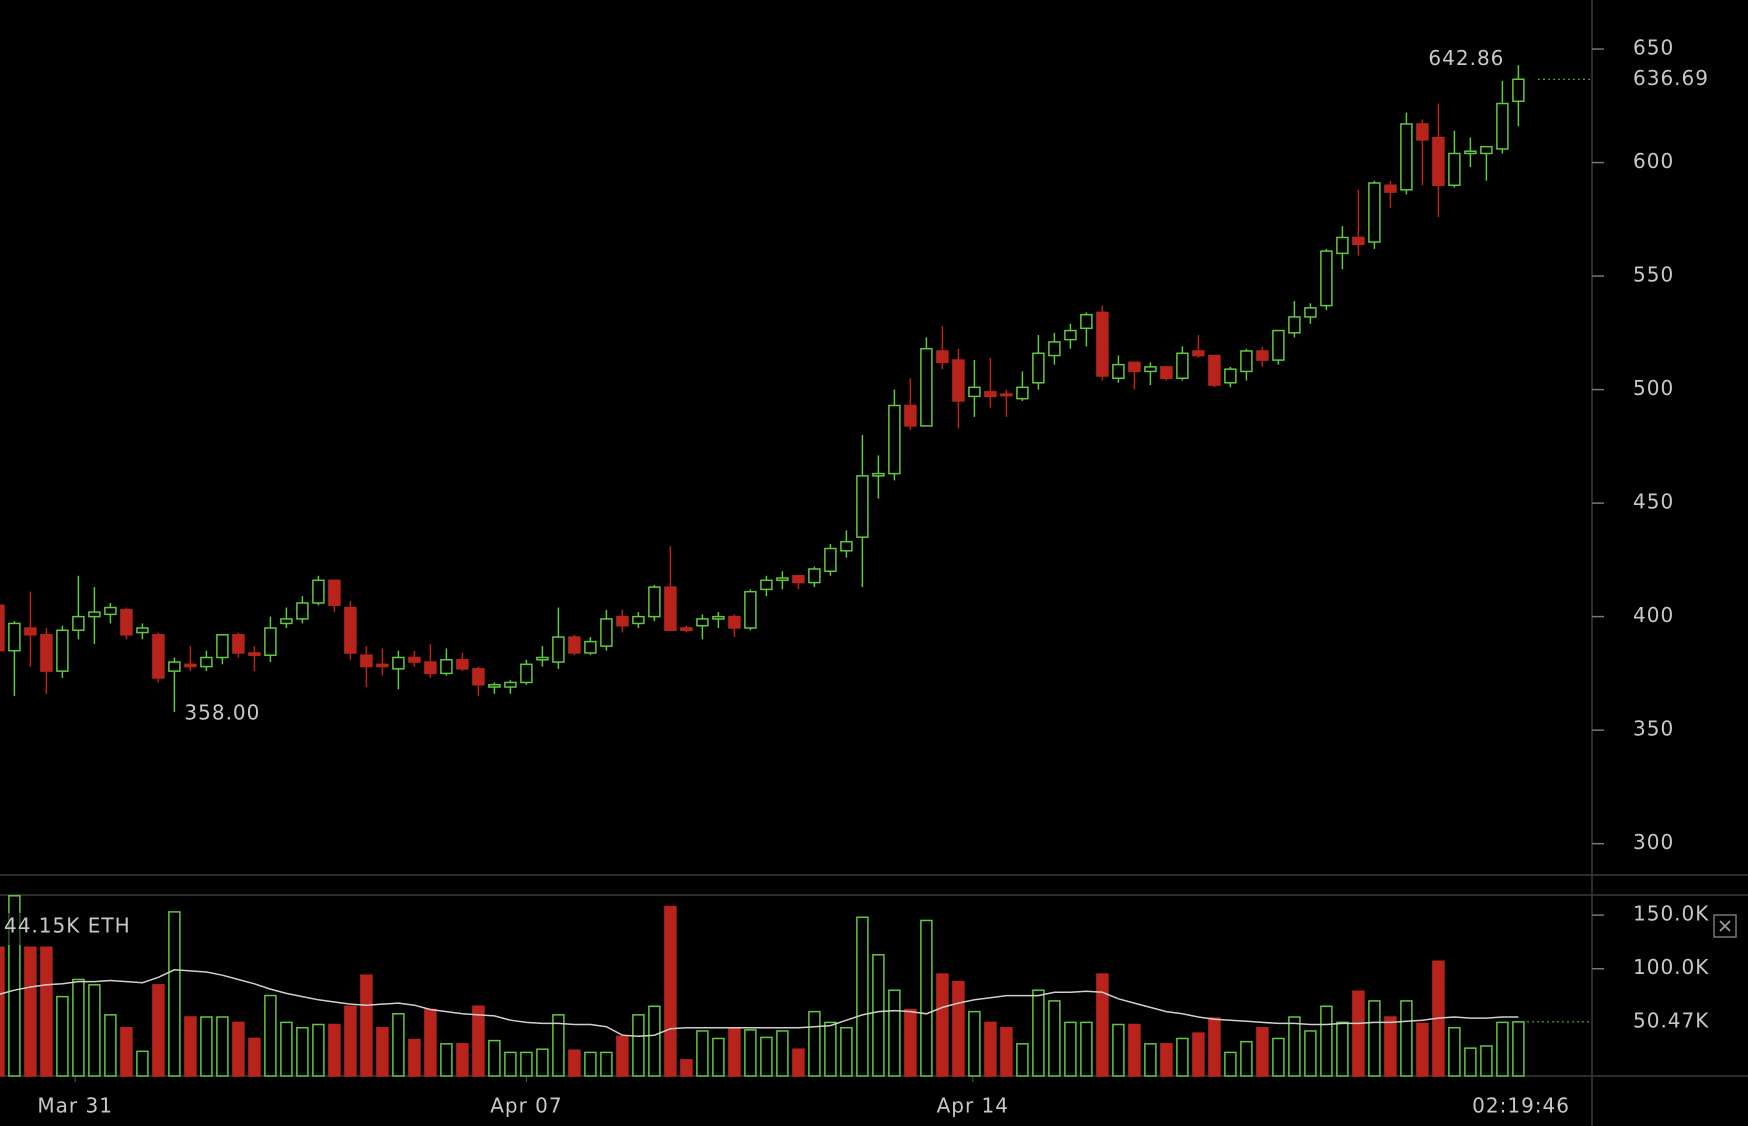 The width and height of the screenshot is (1748, 1126). What do you see at coordinates (1671, 914) in the screenshot?
I see `volume-tick-label: 150.0K` at bounding box center [1671, 914].